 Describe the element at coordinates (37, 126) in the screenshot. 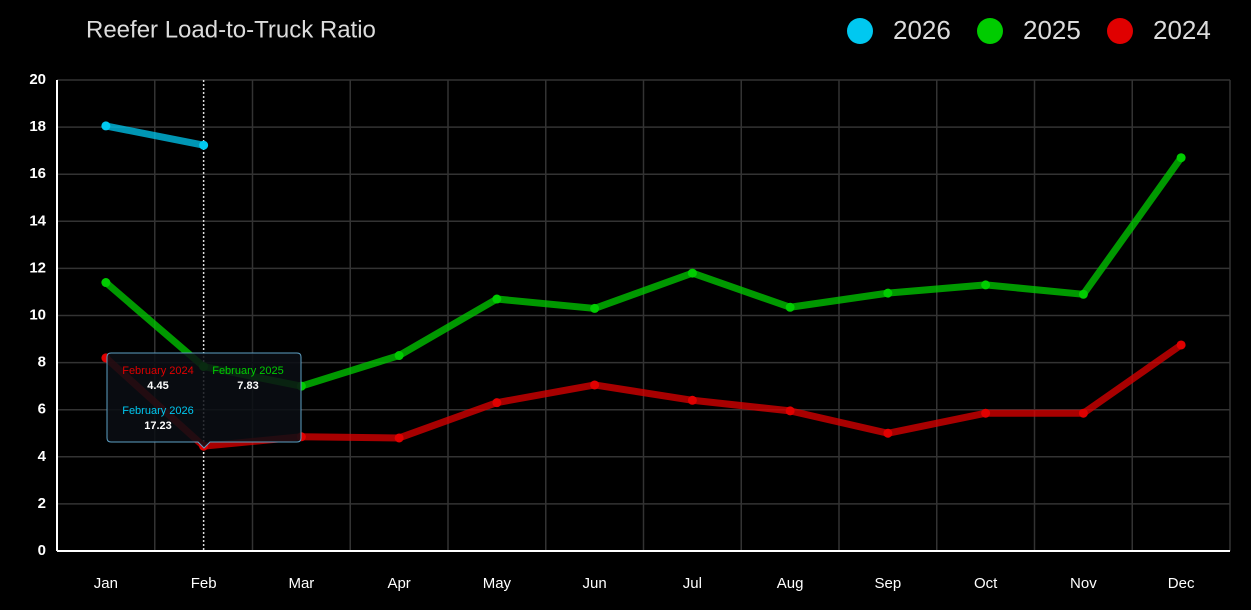

I see `y-tick-label: 18` at that location.